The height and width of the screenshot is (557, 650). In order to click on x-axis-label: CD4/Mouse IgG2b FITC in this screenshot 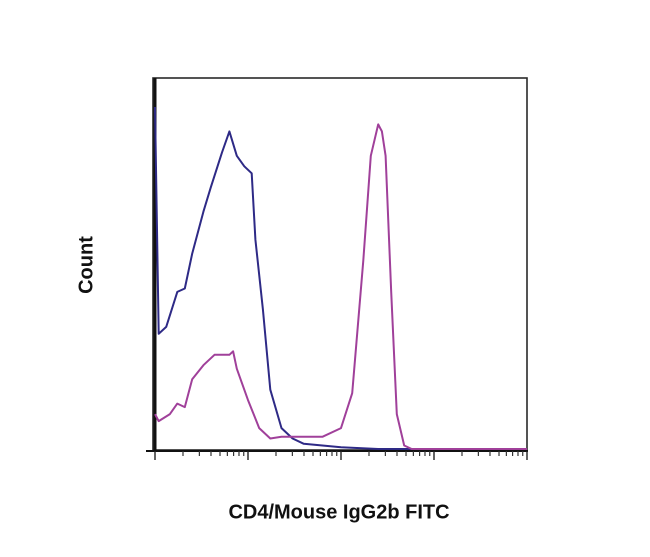, I will do `click(339, 512)`.